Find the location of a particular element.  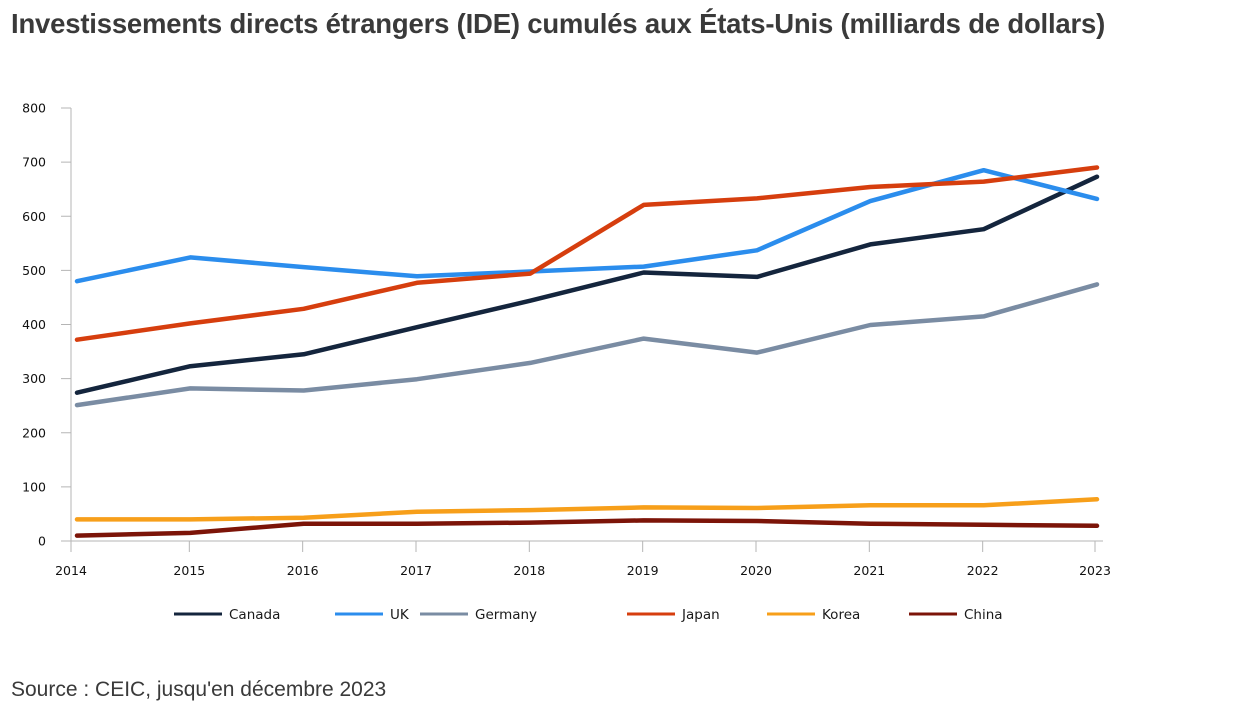

legend-label-germany: Germany is located at coordinates (506, 615).